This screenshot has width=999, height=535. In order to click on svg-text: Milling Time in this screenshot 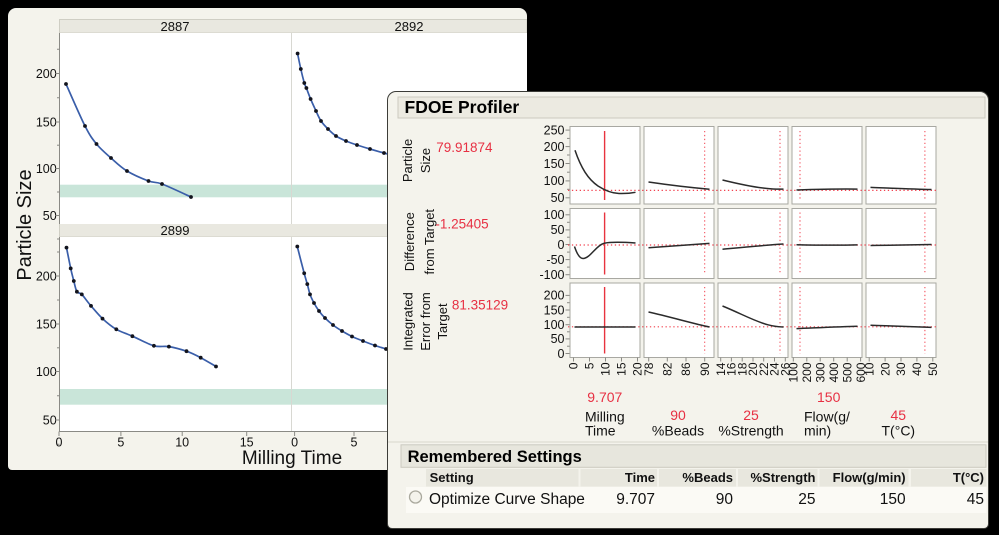, I will do `click(292, 458)`.